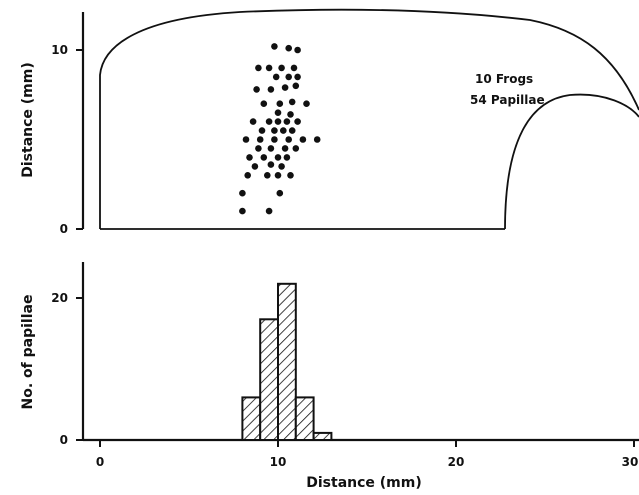 The width and height of the screenshot is (639, 495). What do you see at coordinates (456, 462) in the screenshot?
I see `x-tick-label-20: 20` at bounding box center [456, 462].